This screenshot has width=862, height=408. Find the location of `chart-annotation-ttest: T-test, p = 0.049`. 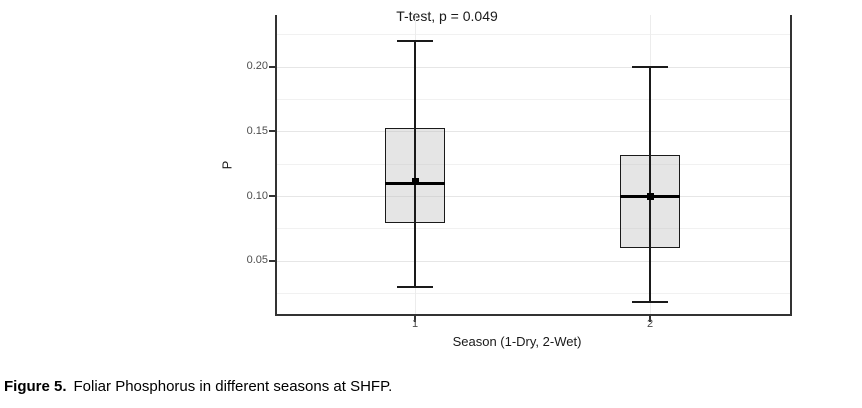

chart-annotation-ttest: T-test, p = 0.049 is located at coordinates (447, 16).